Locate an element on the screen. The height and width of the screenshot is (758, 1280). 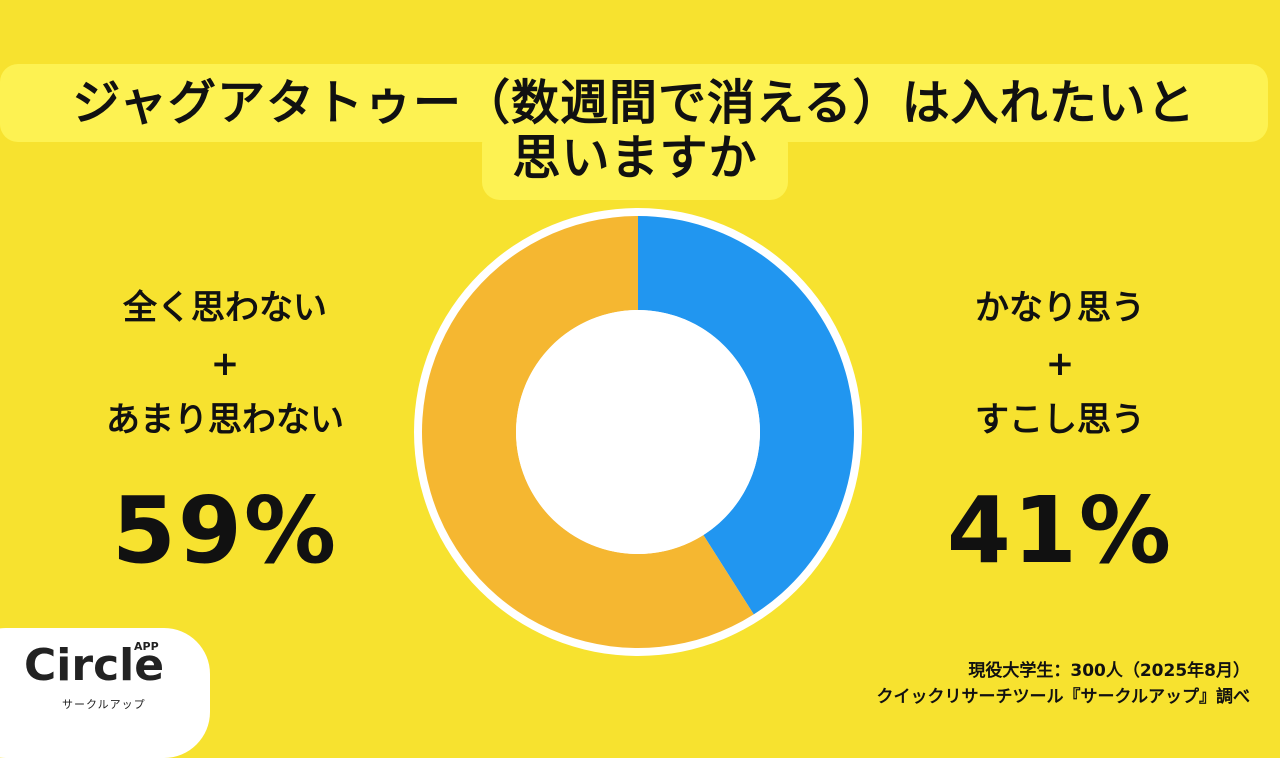
slice-negative is located at coordinates (587, 432).